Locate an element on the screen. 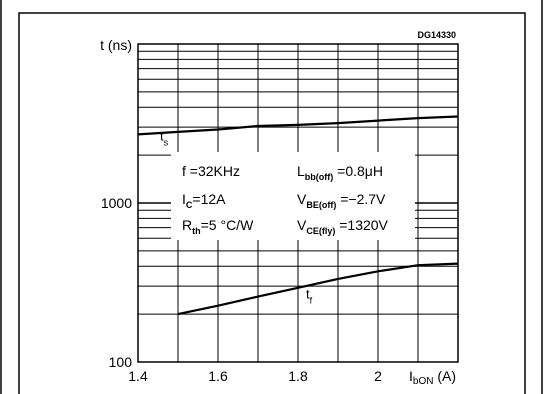 The height and width of the screenshot is (394, 544). condition-text: VCE(fly) =1320V is located at coordinates (343, 226).